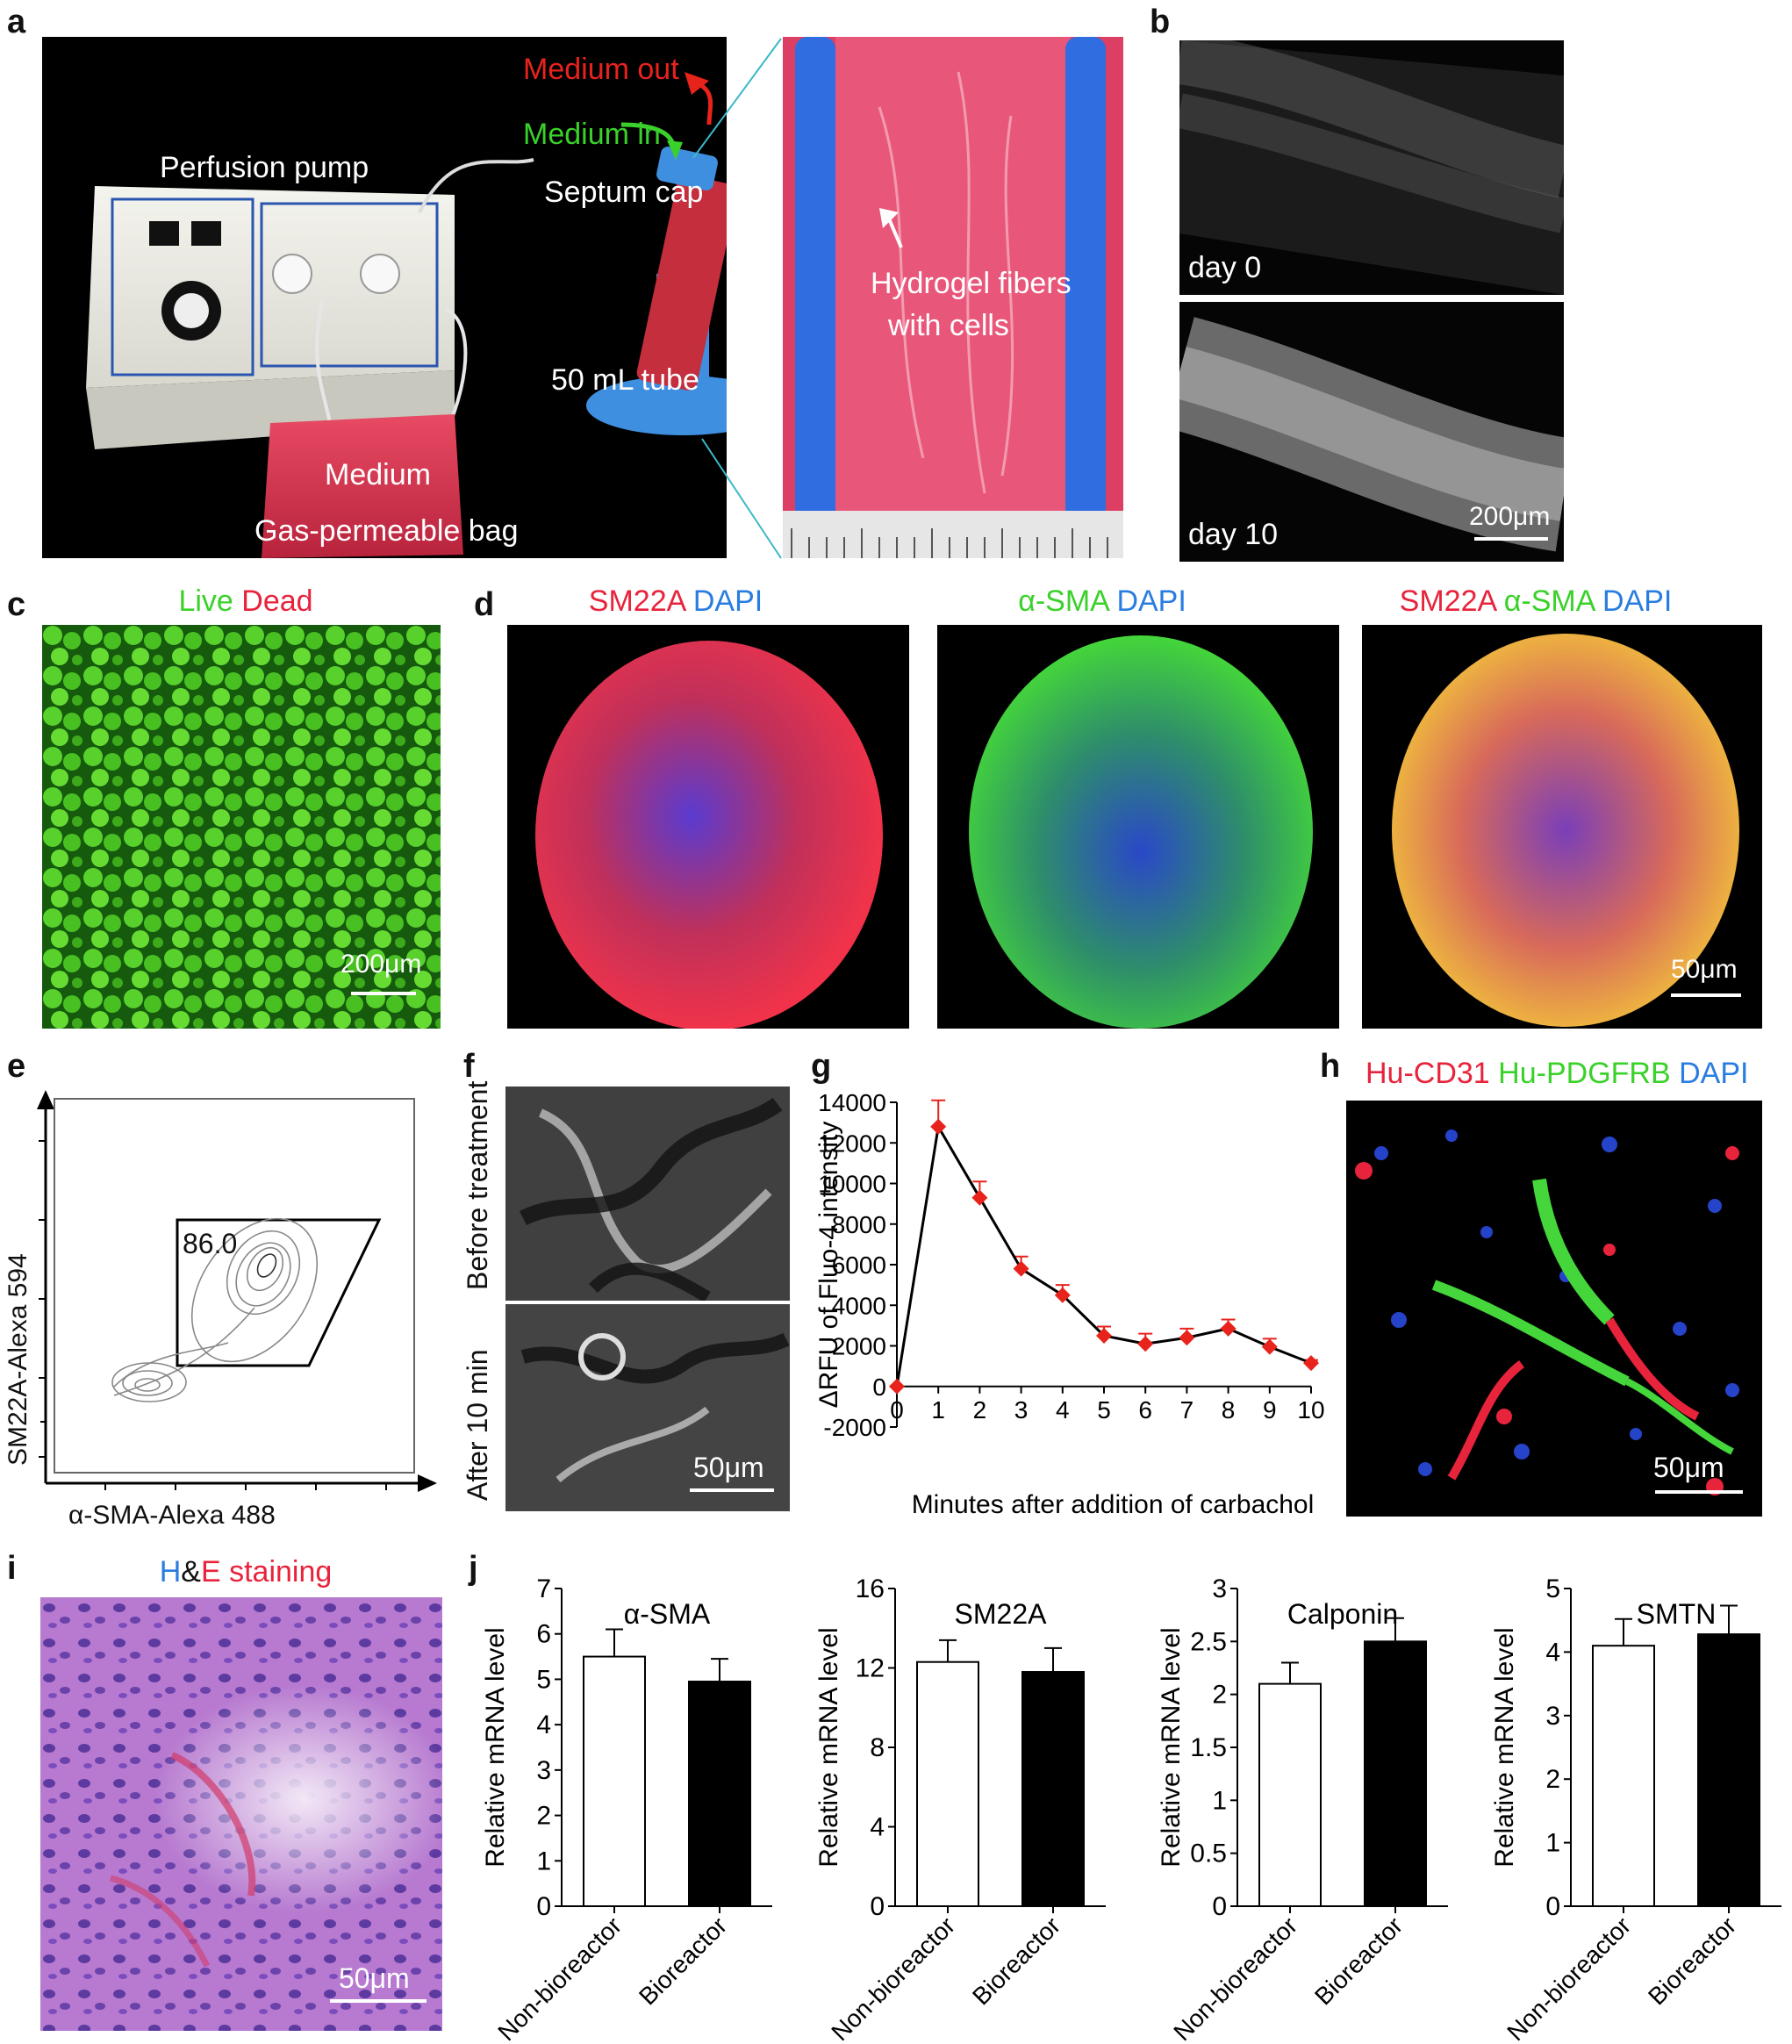 This screenshot has width=1792, height=2044. I want to click on x-tick-label: 8, so click(1229, 1410).